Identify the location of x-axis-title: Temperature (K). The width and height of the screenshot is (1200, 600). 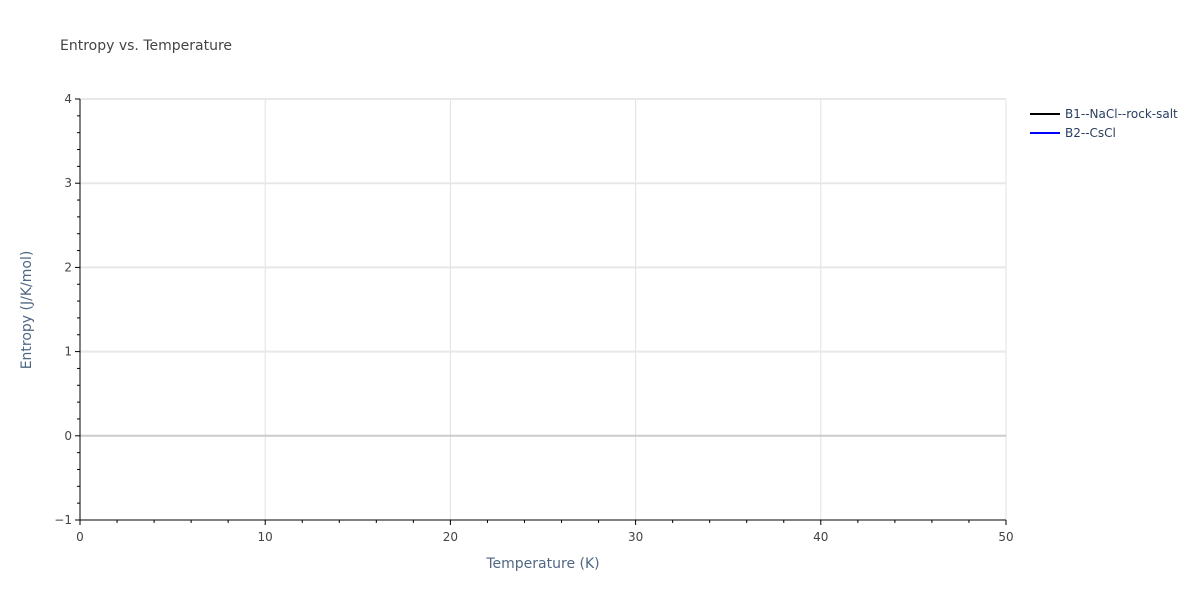
(542, 564).